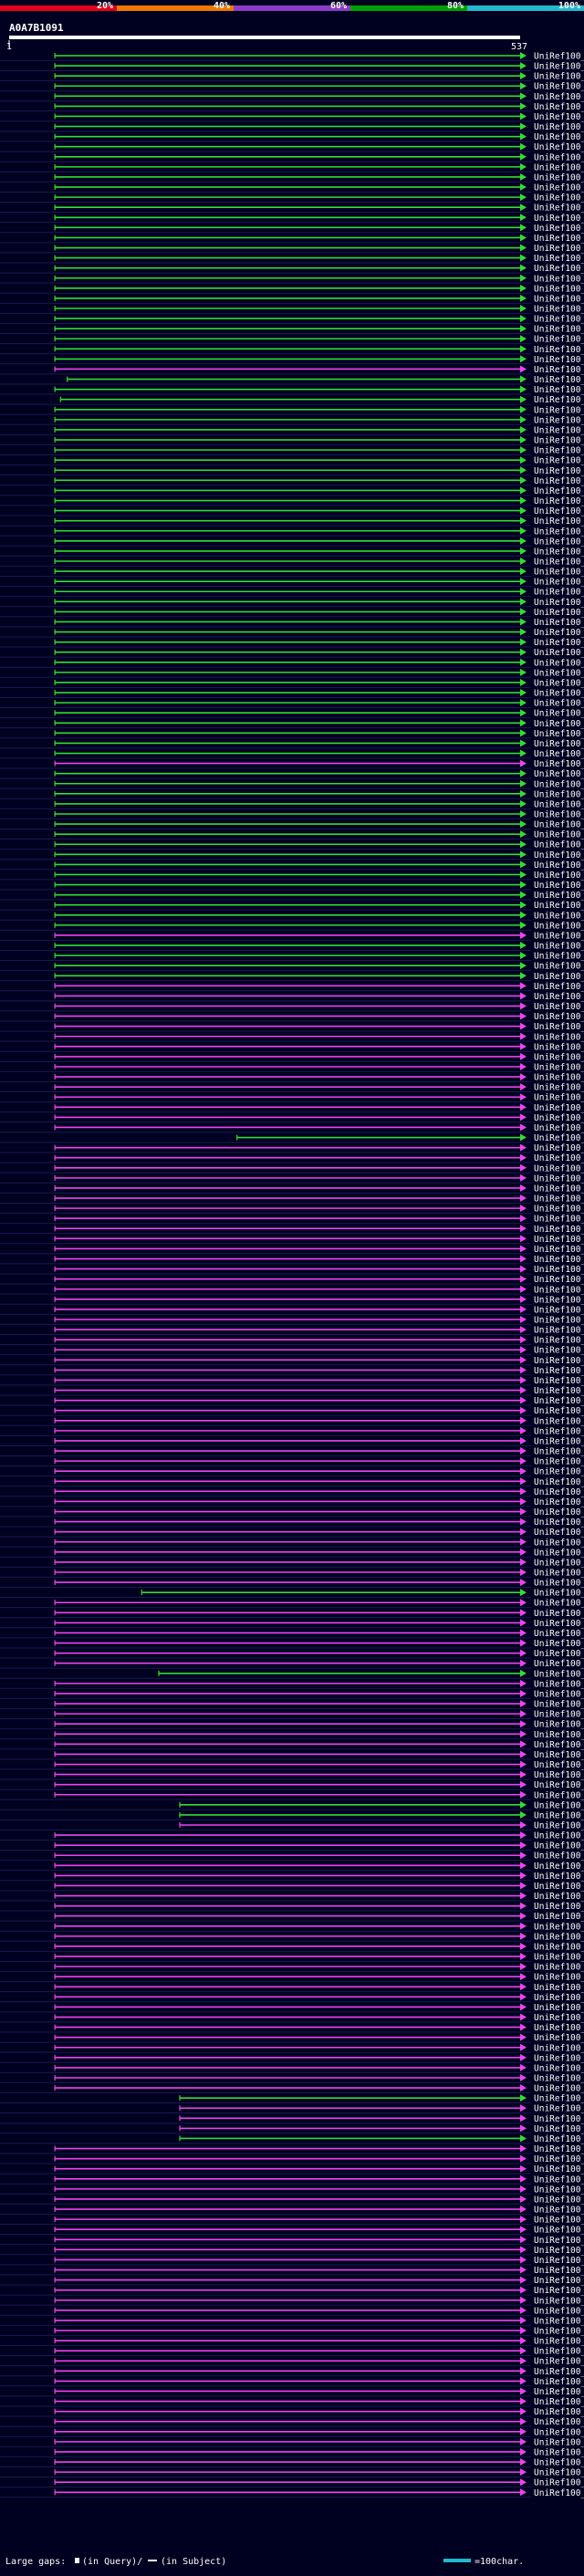 This screenshot has width=584, height=2576. What do you see at coordinates (559, 1755) in the screenshot?
I see `subject-name-link: UniRef100_Q6EPJ5` at bounding box center [559, 1755].